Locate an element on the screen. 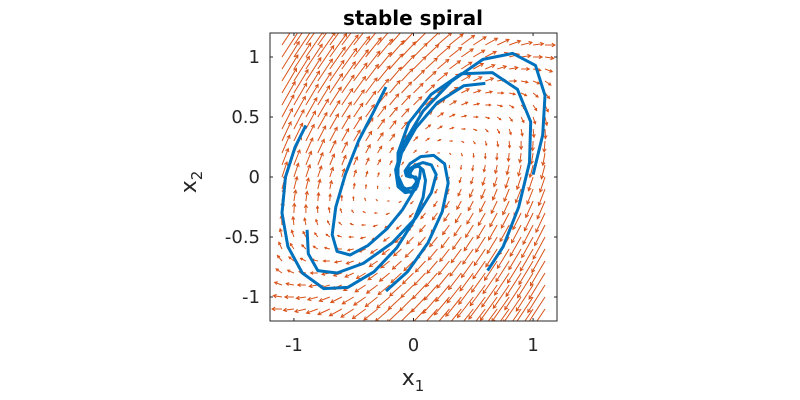  y-tick-label: 1 is located at coordinates (254, 57).